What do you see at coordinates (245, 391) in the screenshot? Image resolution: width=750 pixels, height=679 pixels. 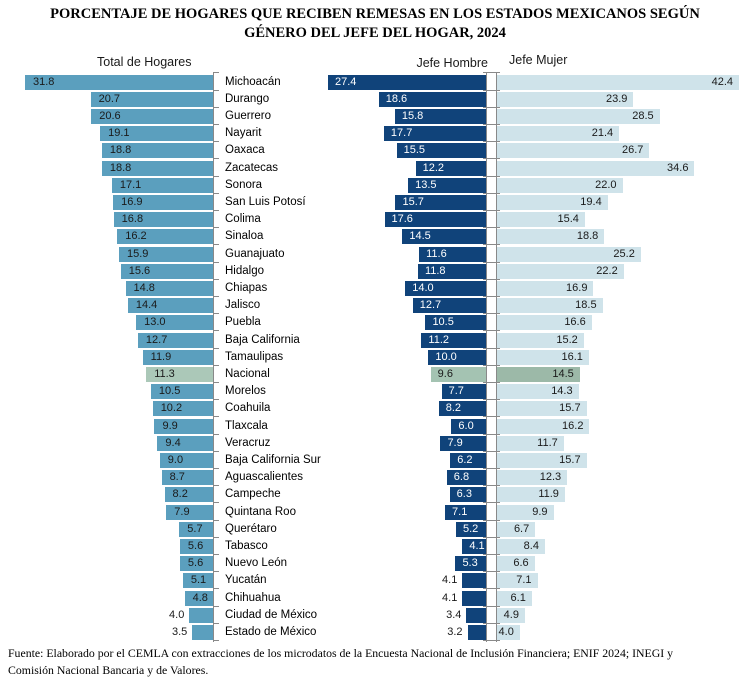 I see `state-label: Morelos` at bounding box center [245, 391].